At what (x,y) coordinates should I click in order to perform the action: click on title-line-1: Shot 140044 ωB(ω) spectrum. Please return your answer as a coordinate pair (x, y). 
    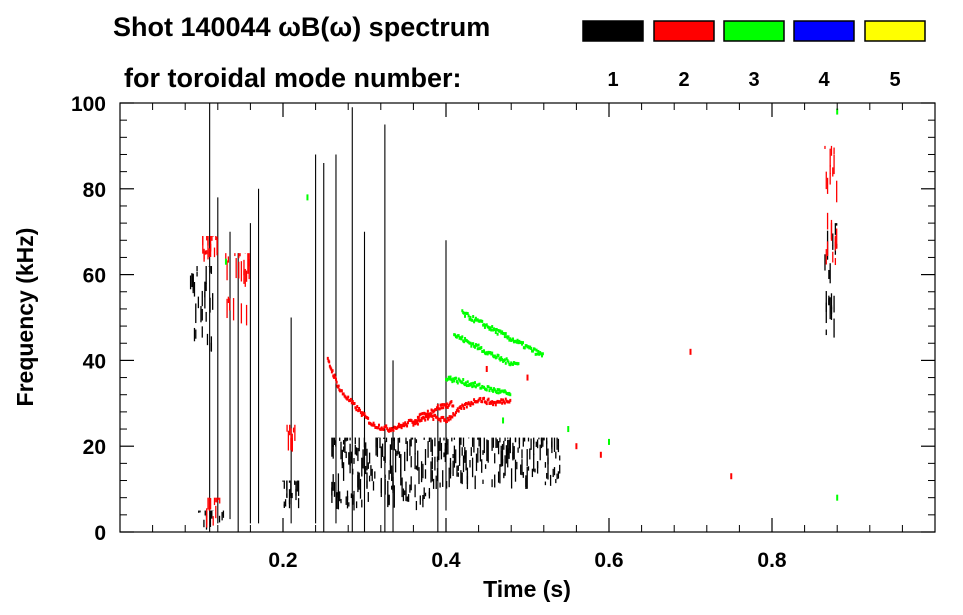
    Looking at the image, I should click on (301, 27).